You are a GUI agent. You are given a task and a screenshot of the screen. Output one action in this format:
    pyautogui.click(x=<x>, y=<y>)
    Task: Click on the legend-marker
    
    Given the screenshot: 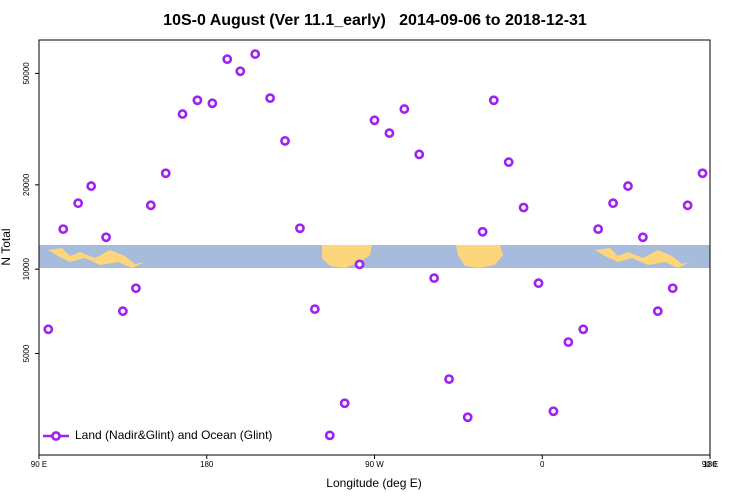 What is the action you would take?
    pyautogui.click(x=56, y=436)
    